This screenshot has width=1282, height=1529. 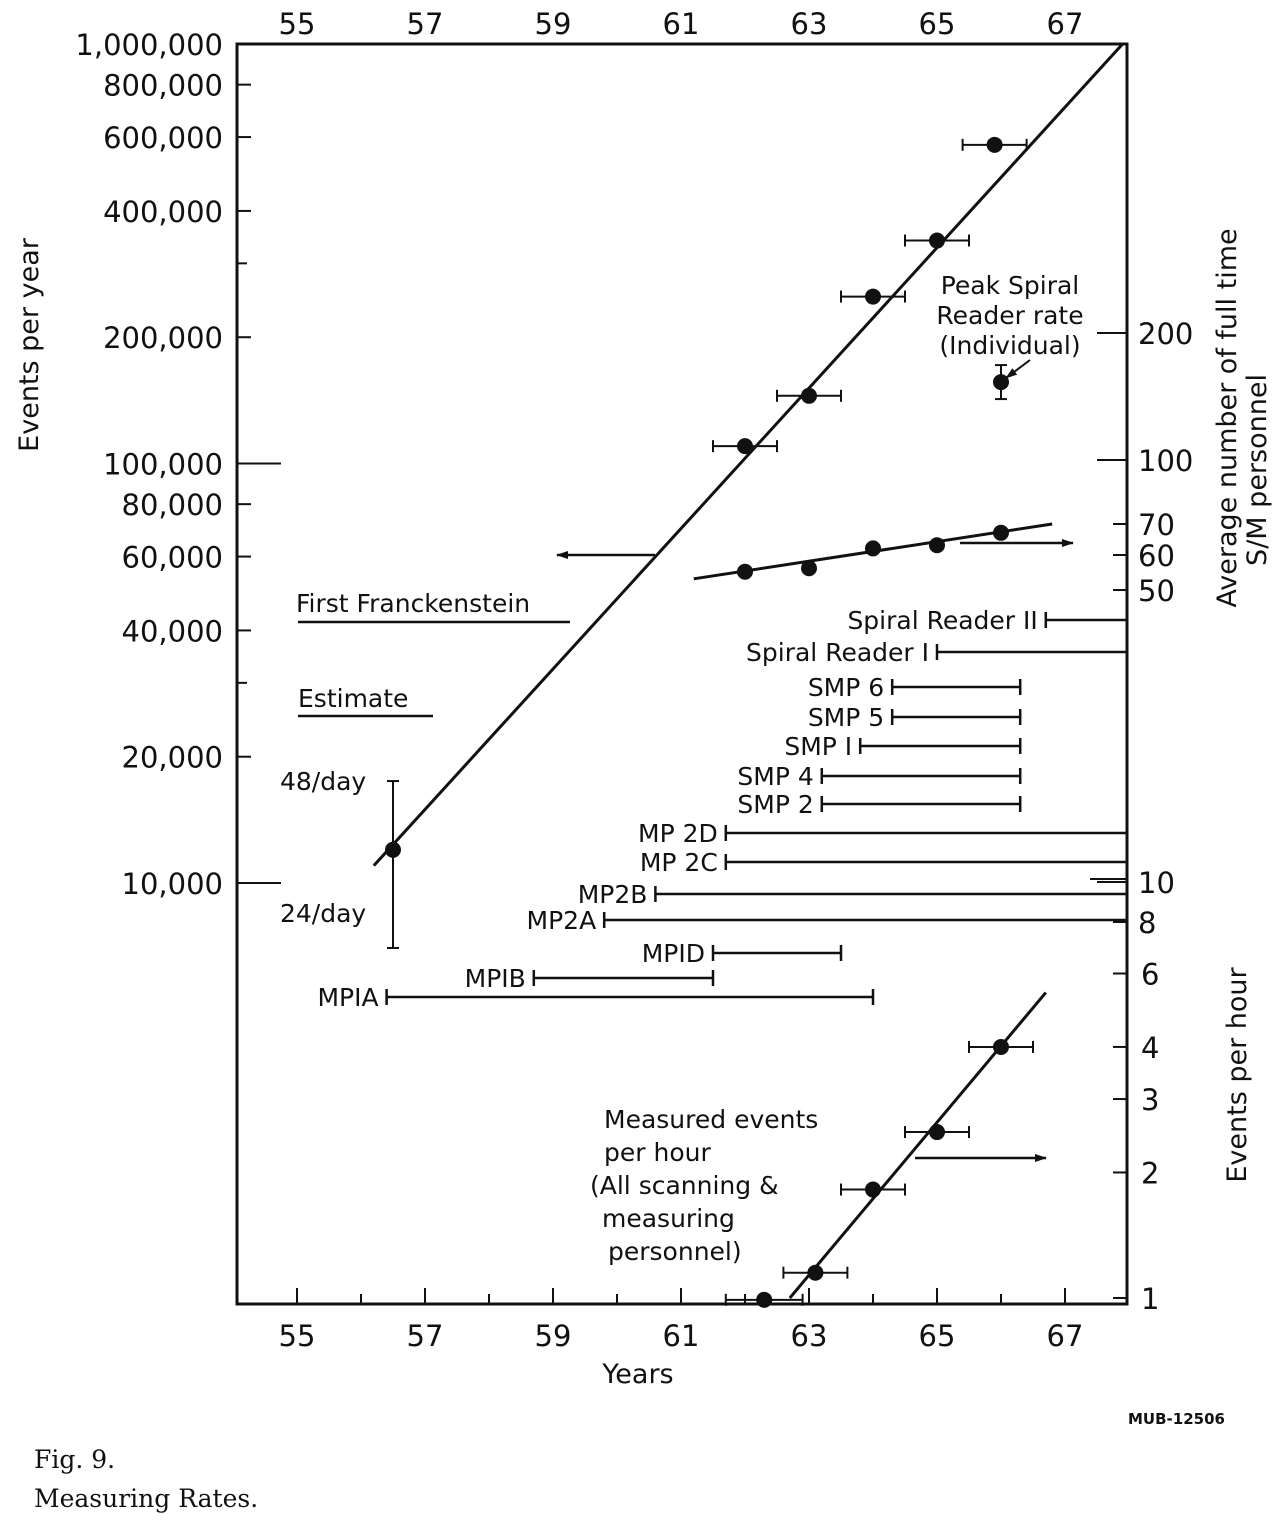 I want to click on left-y-tick-label: 200,000, so click(x=163, y=338).